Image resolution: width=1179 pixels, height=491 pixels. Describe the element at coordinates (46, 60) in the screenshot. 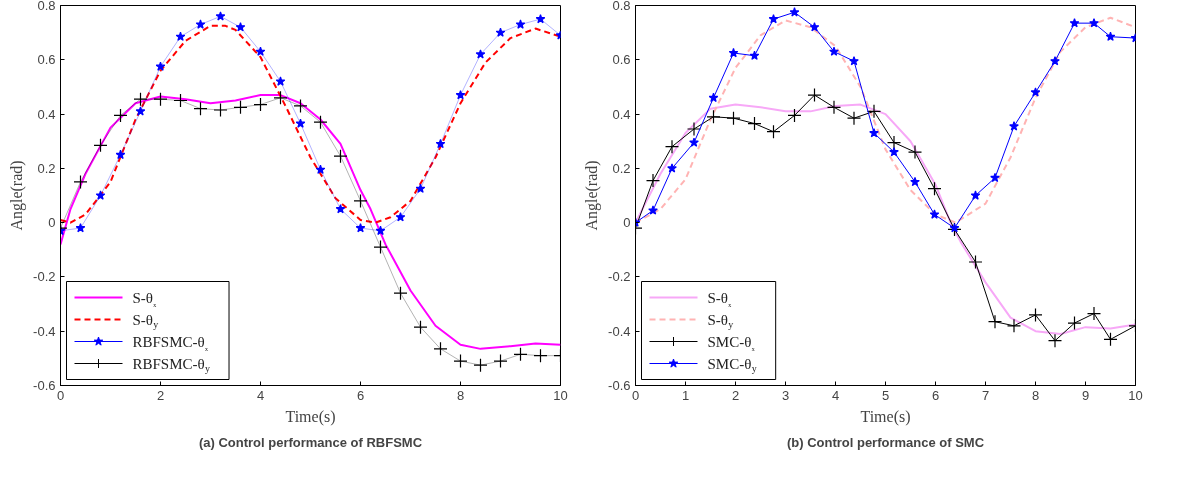

I see `y-tick-label: 0.6` at that location.